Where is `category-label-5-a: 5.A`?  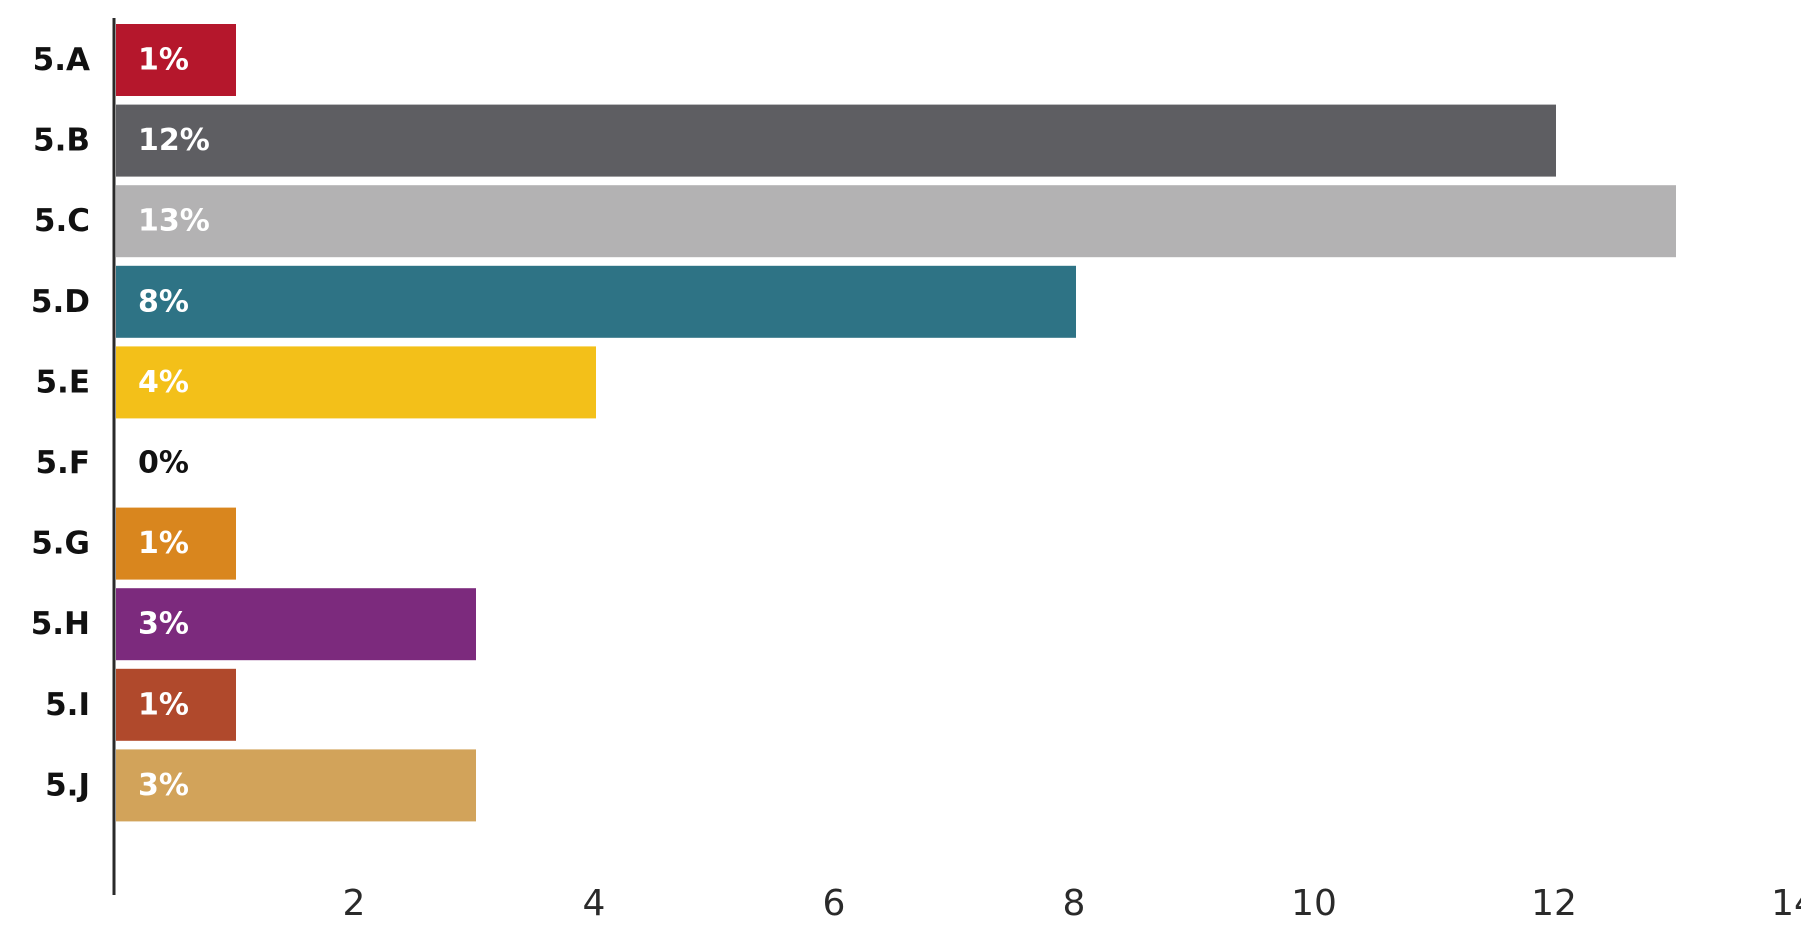 category-label-5-a: 5.A is located at coordinates (61, 60).